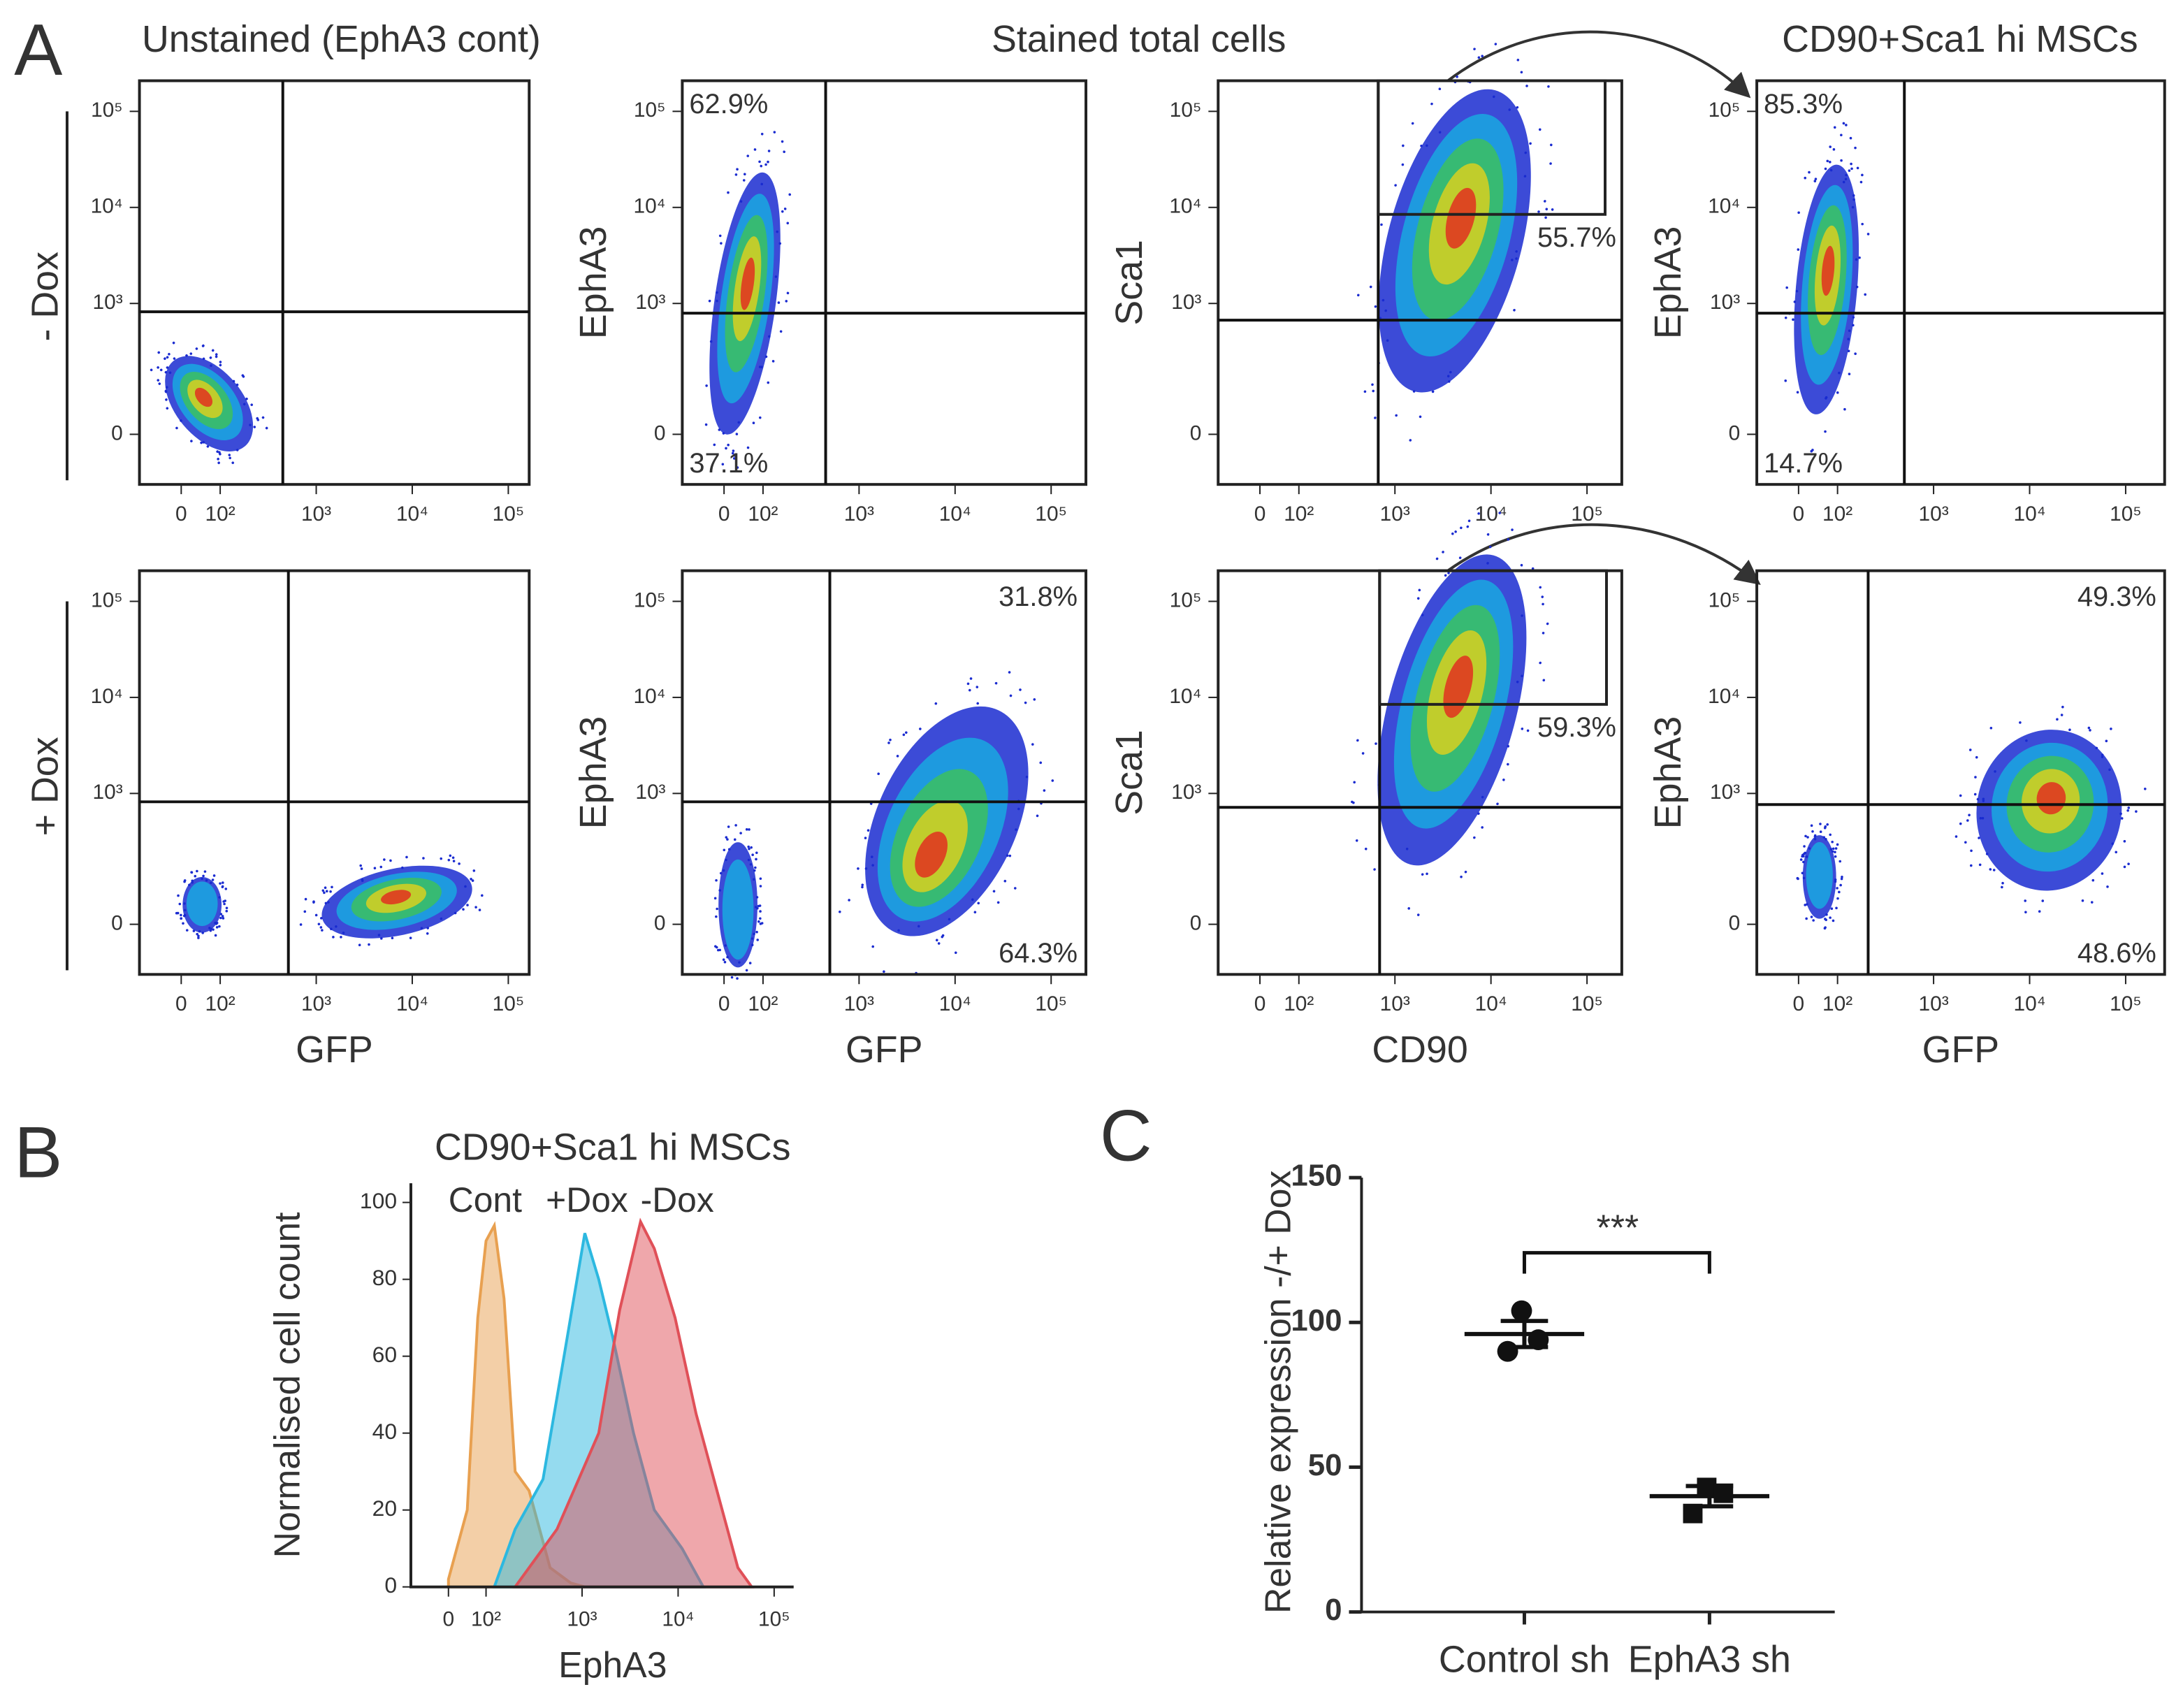 The height and width of the screenshot is (1708, 2183). What do you see at coordinates (38, 1152) in the screenshot?
I see `panel-label: B` at bounding box center [38, 1152].